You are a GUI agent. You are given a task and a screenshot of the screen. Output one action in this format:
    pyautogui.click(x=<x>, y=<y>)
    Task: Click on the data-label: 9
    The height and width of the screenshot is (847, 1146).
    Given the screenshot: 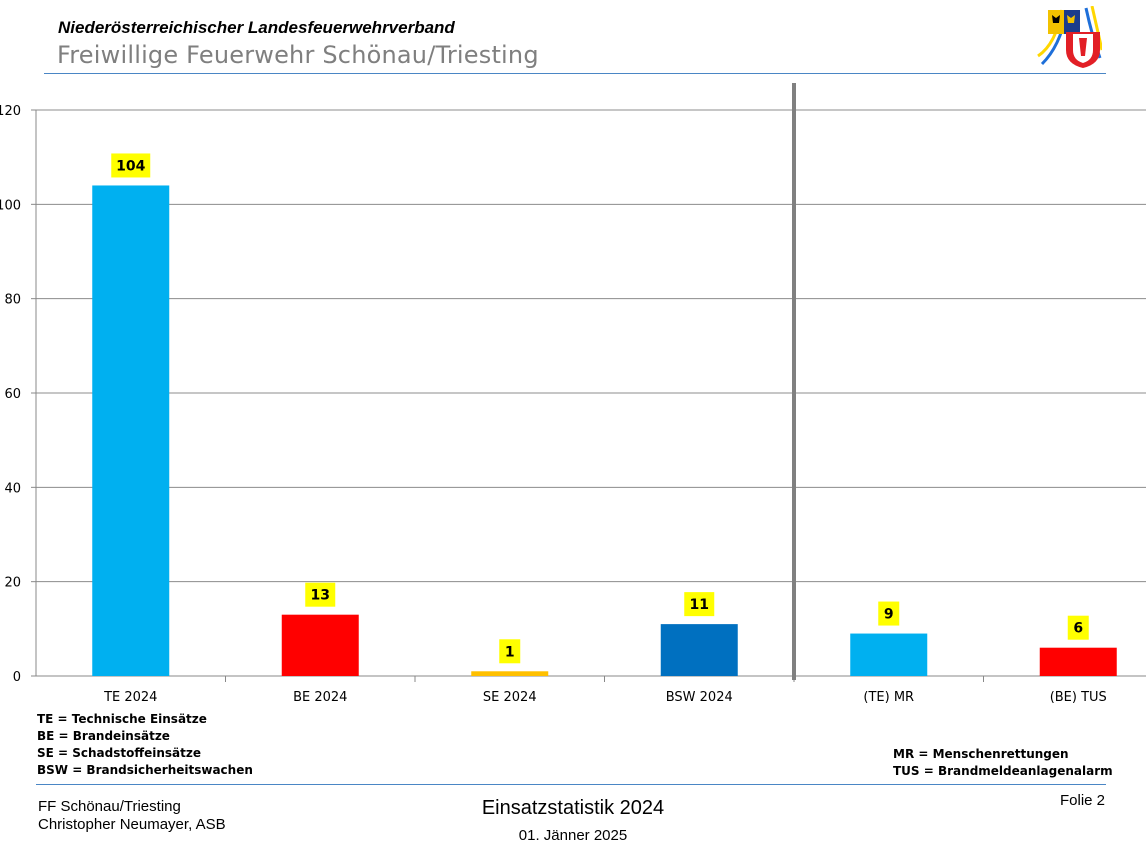 What is the action you would take?
    pyautogui.click(x=889, y=615)
    